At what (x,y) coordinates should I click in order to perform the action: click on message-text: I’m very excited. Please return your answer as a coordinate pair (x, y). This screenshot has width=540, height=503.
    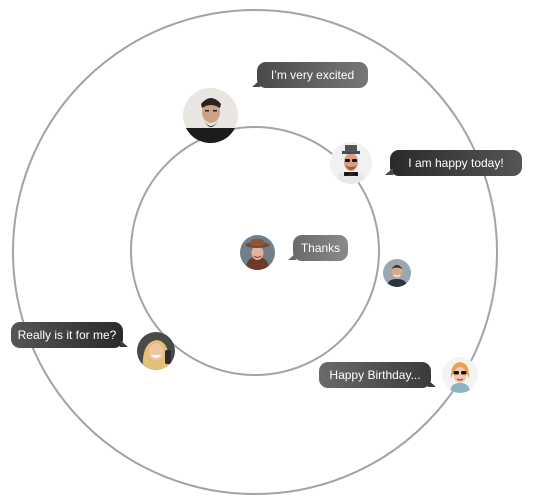
    Looking at the image, I should click on (312, 75).